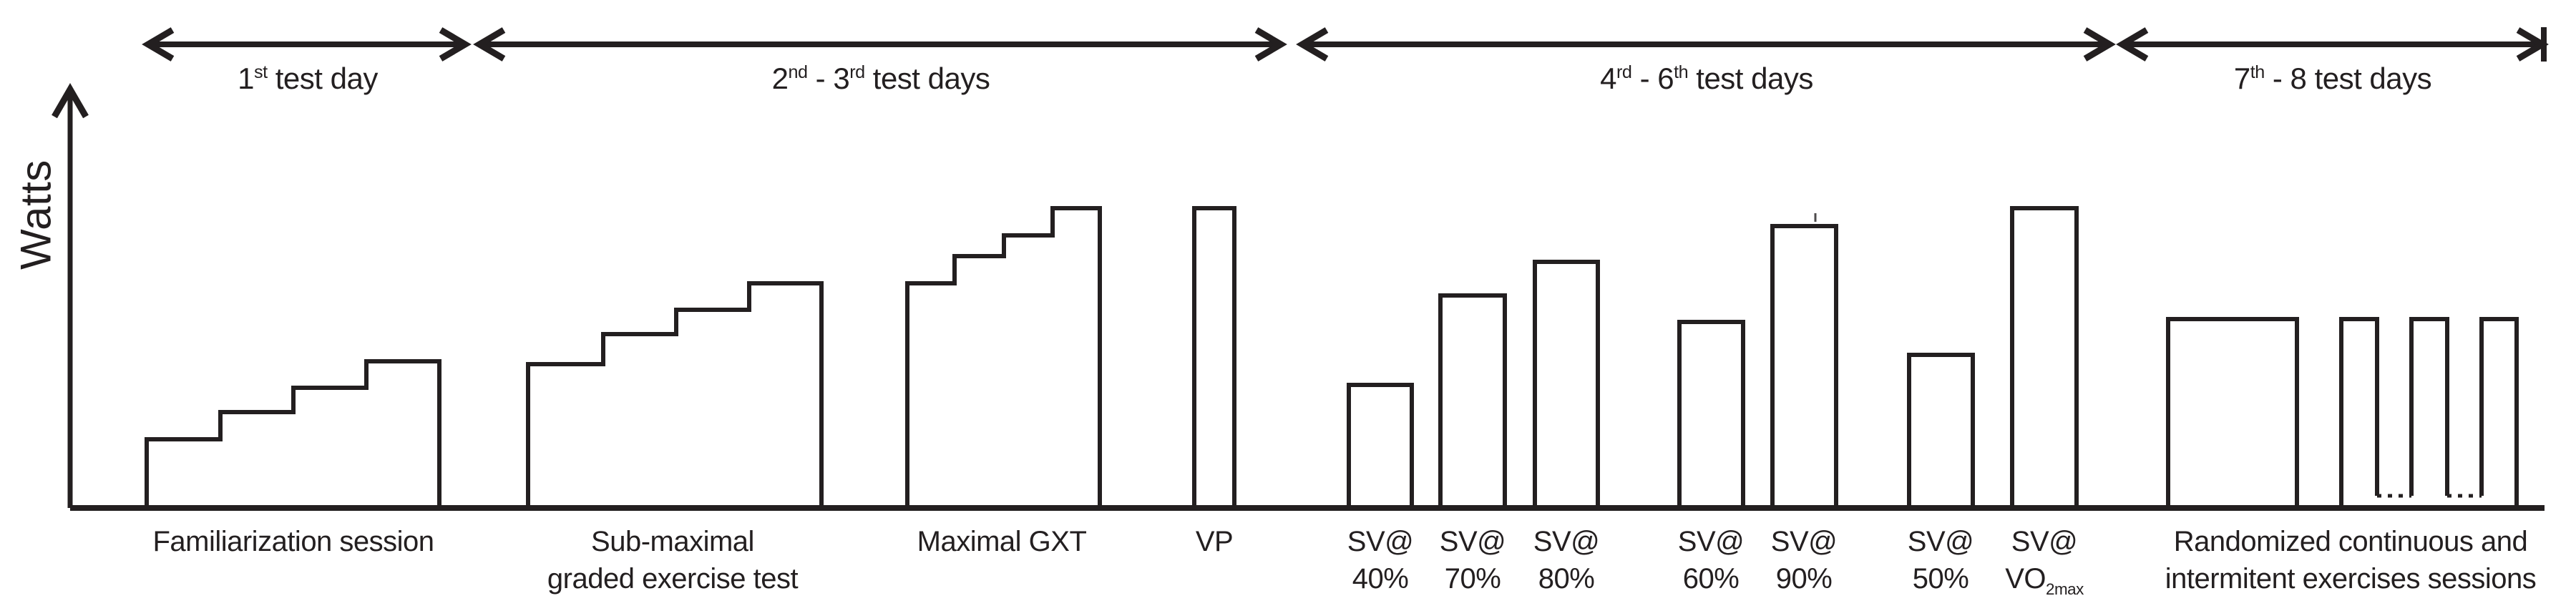  Describe the element at coordinates (1380, 579) in the screenshot. I see `sv-value-40: 40%` at that location.